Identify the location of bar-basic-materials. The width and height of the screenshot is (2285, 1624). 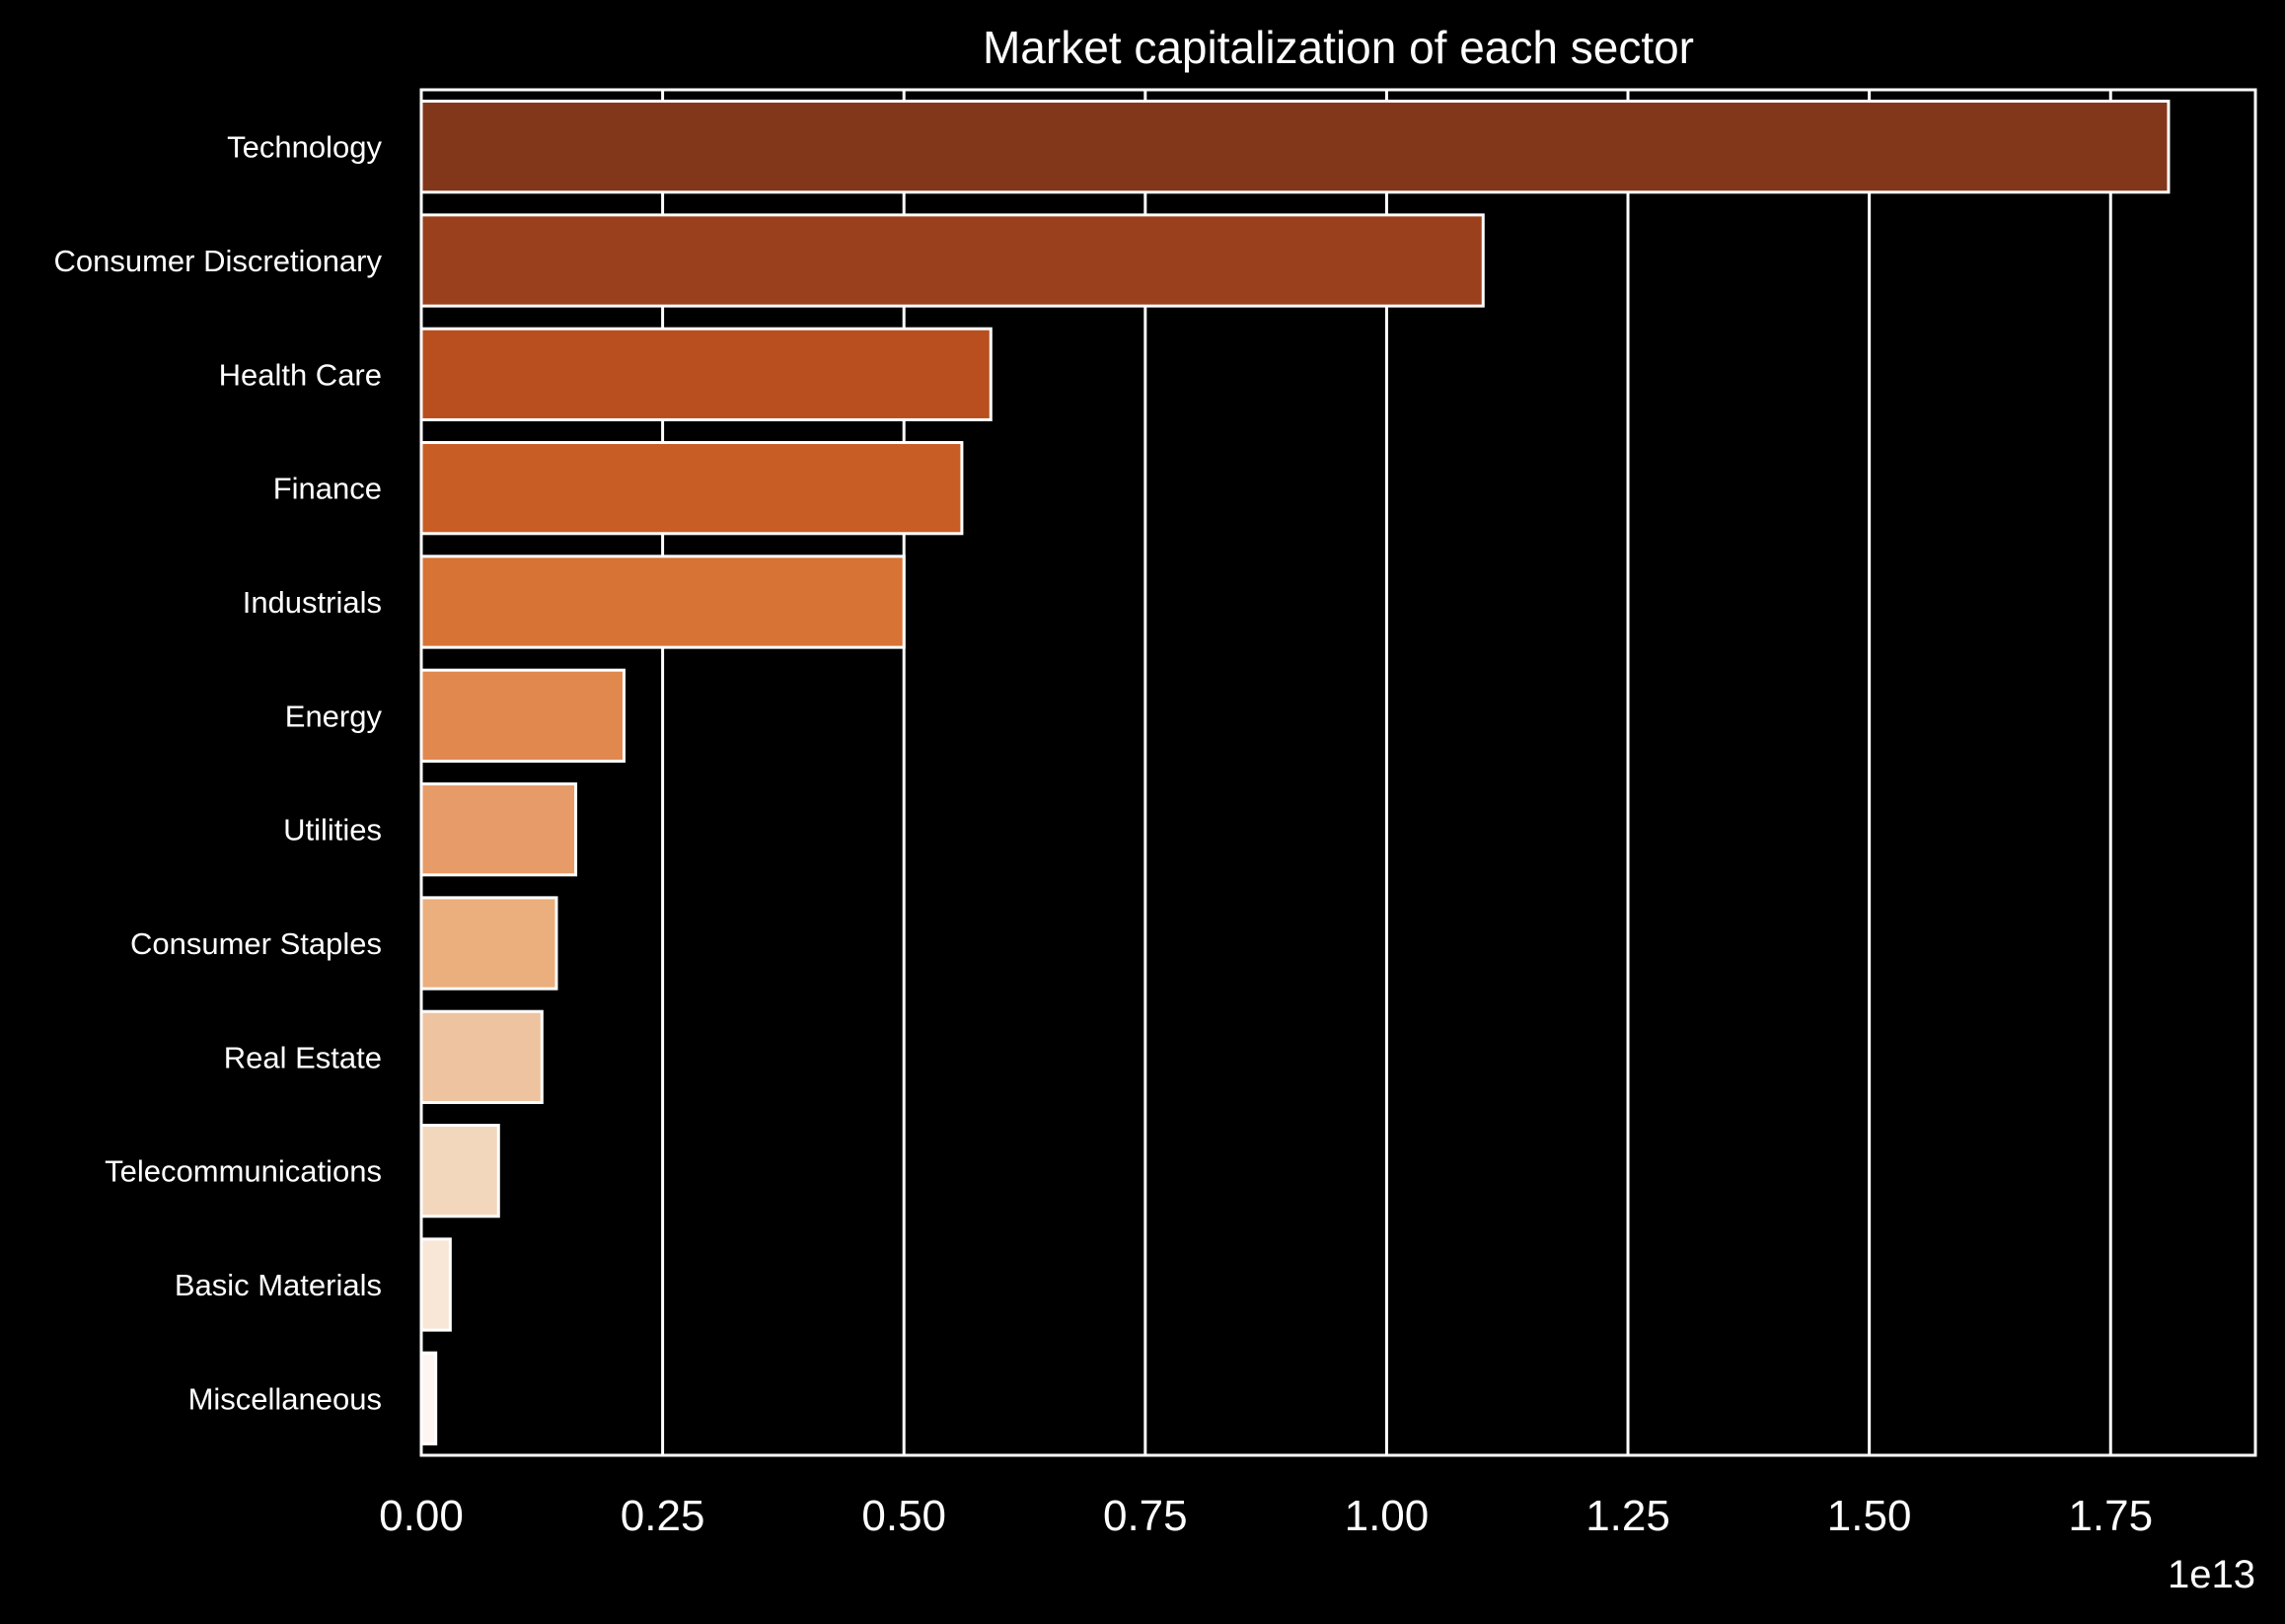
(435, 1284).